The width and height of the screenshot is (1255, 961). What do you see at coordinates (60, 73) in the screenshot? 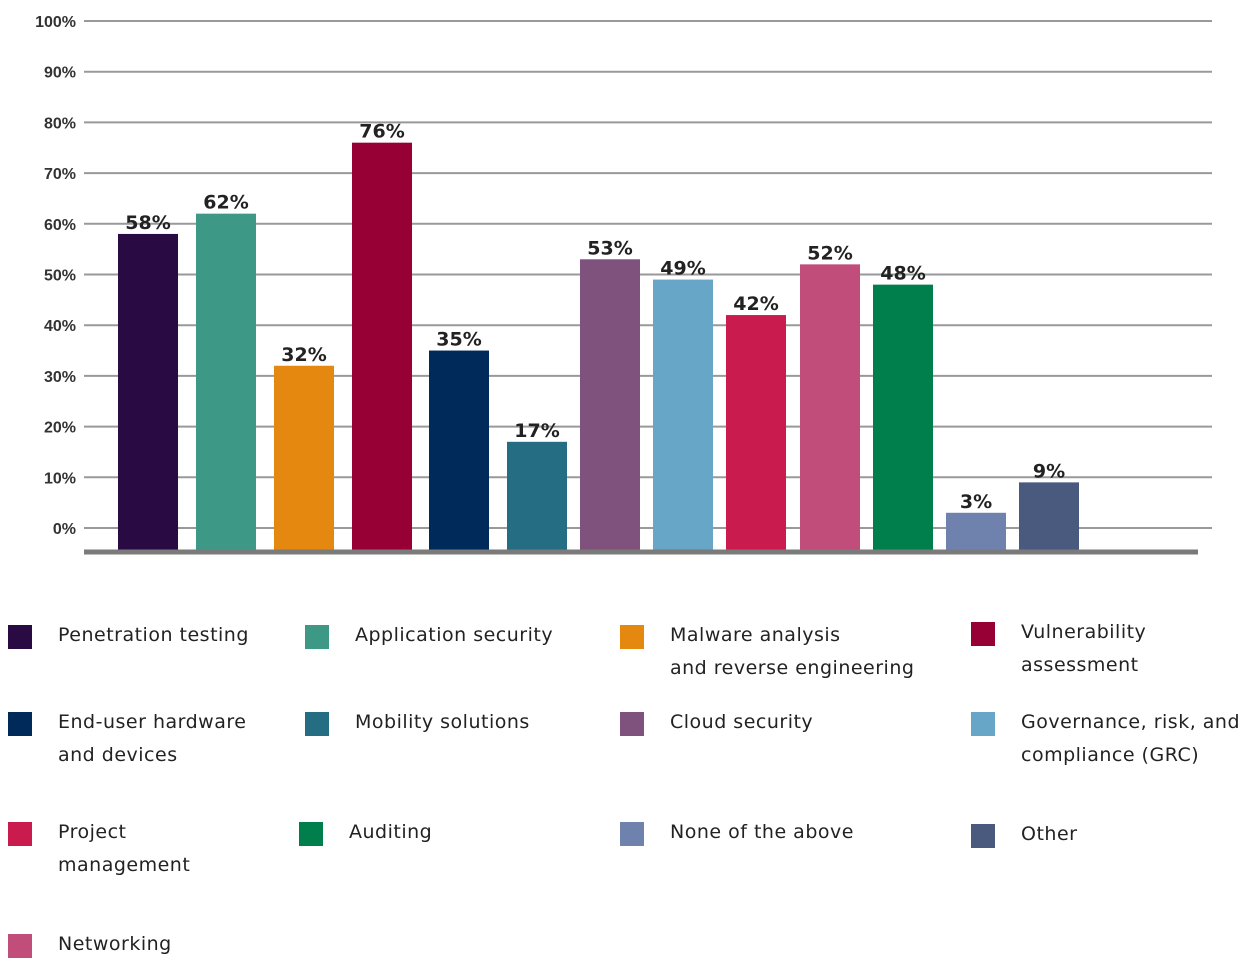
I see `y-tick-label: 90%` at bounding box center [60, 73].